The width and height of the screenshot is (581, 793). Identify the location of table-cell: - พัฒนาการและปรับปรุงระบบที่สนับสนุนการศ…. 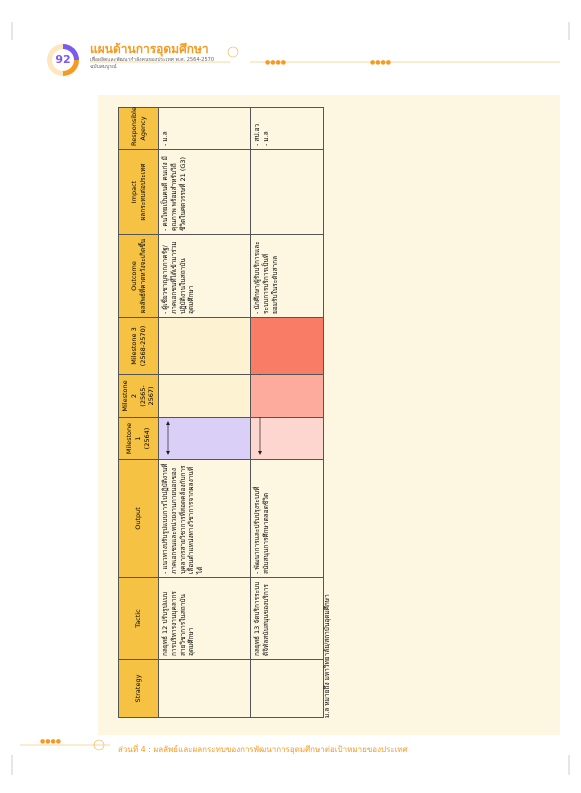
(287, 518).